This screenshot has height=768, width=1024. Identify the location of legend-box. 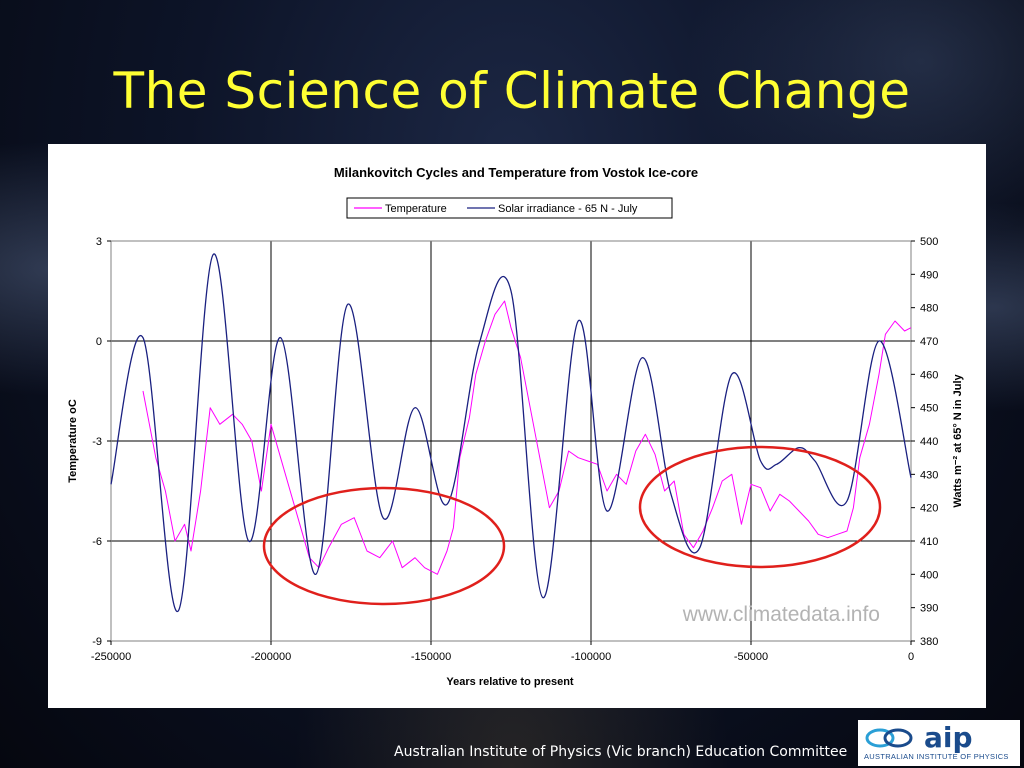
(509, 208).